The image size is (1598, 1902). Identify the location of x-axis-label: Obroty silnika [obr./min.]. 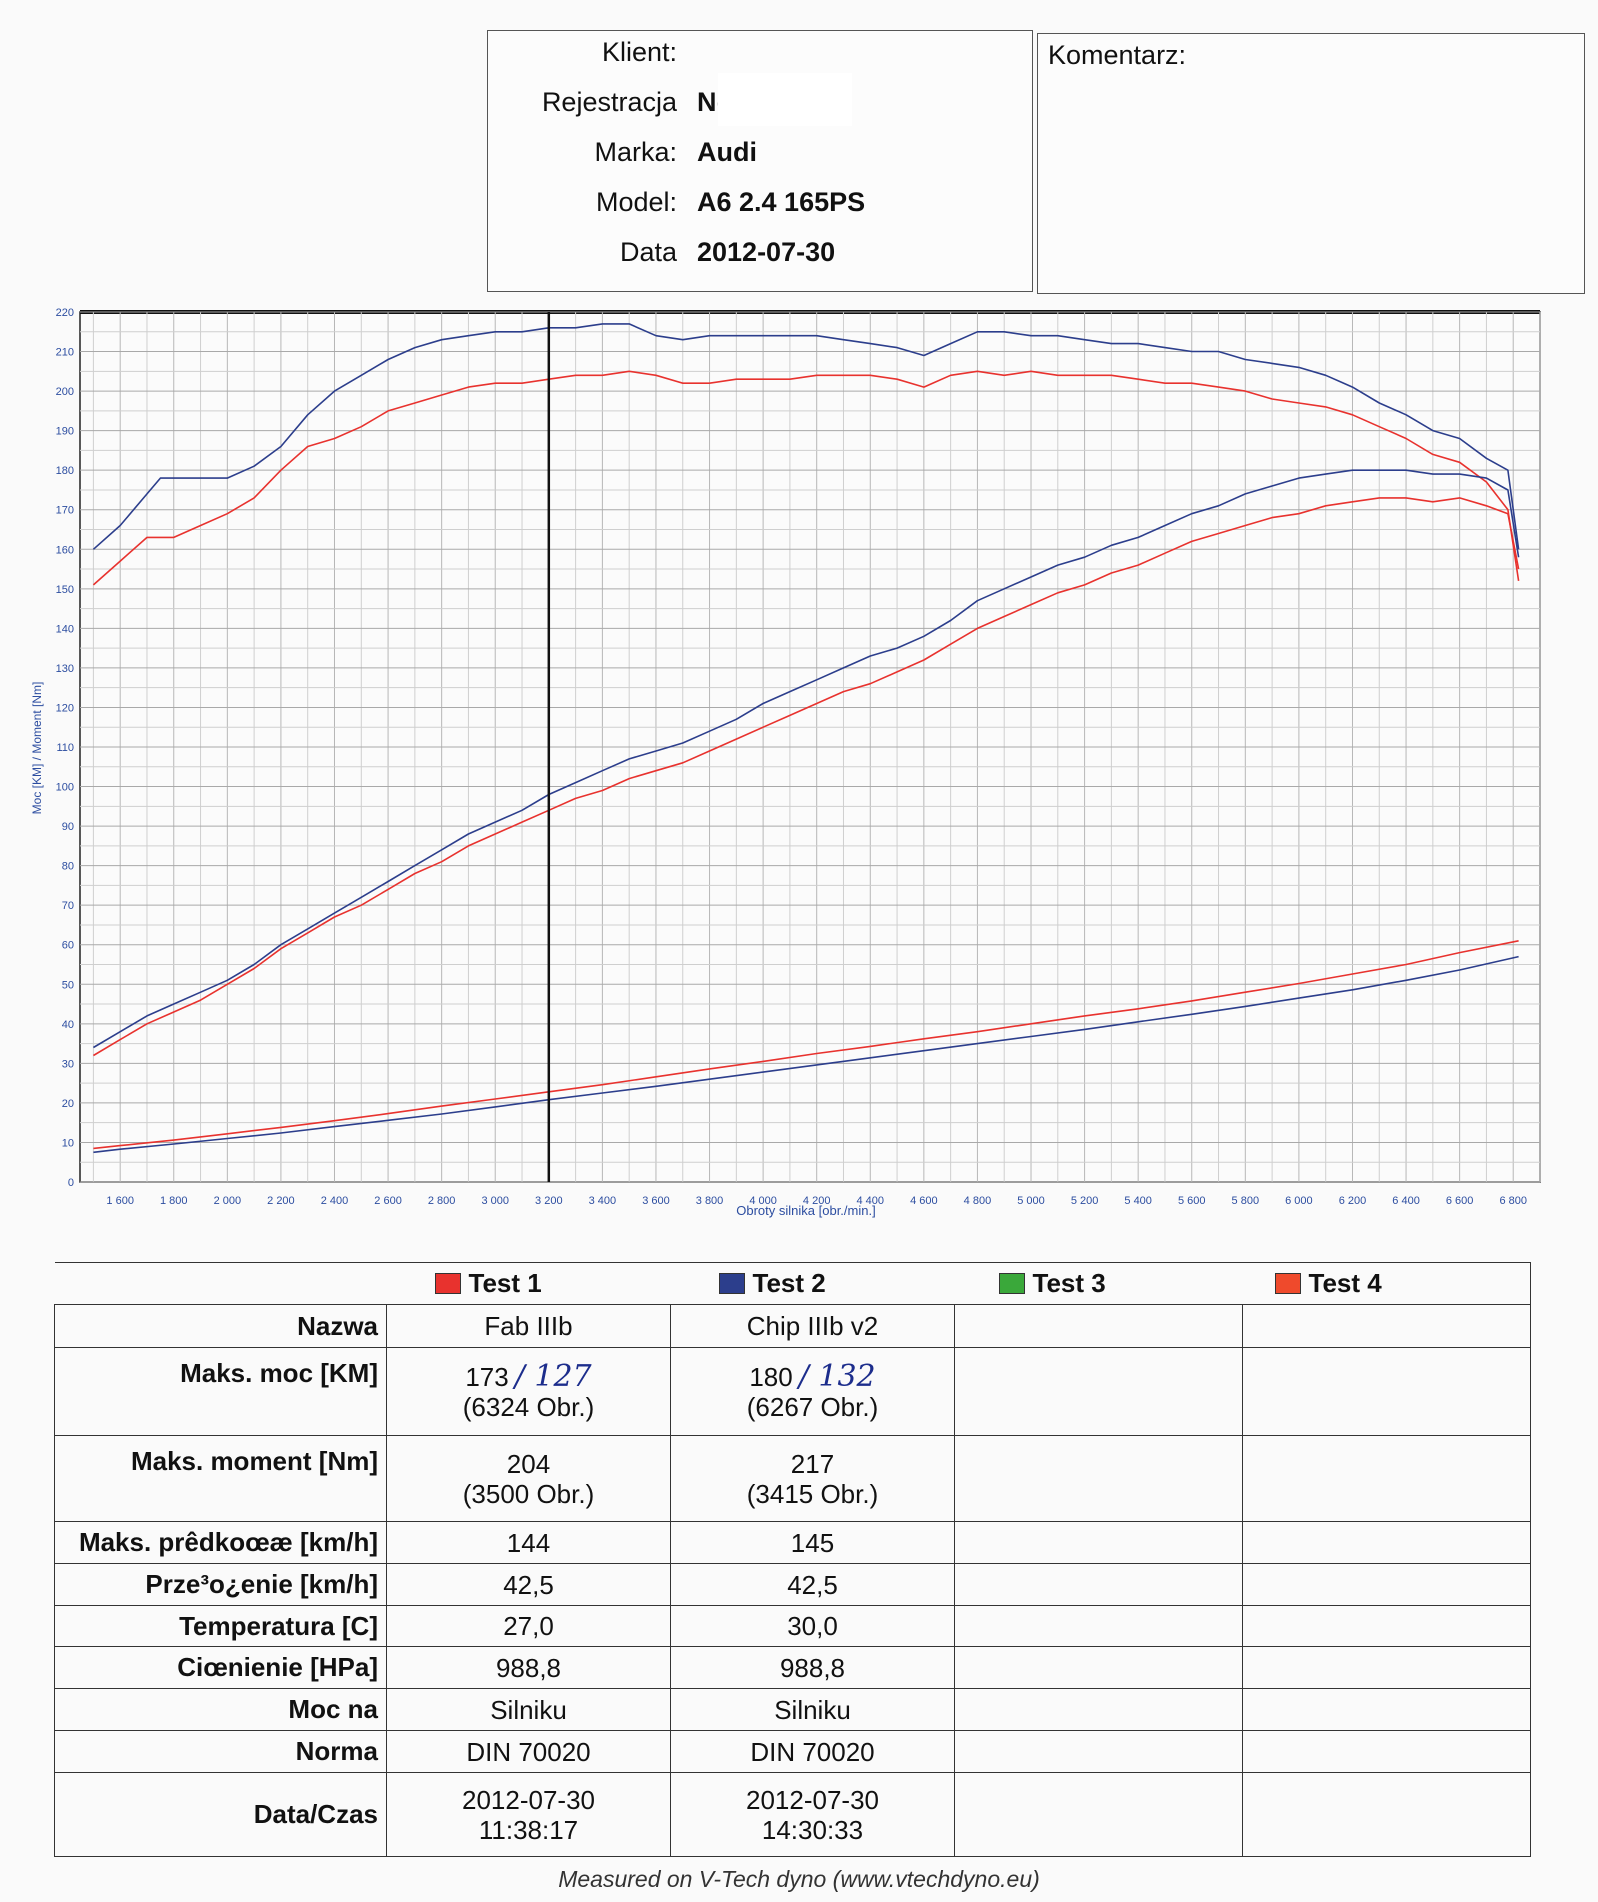
(805, 1210).